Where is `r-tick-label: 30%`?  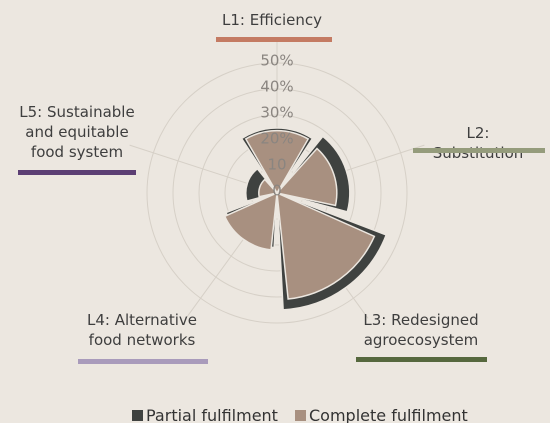
r-tick-label: 30% is located at coordinates (276, 113).